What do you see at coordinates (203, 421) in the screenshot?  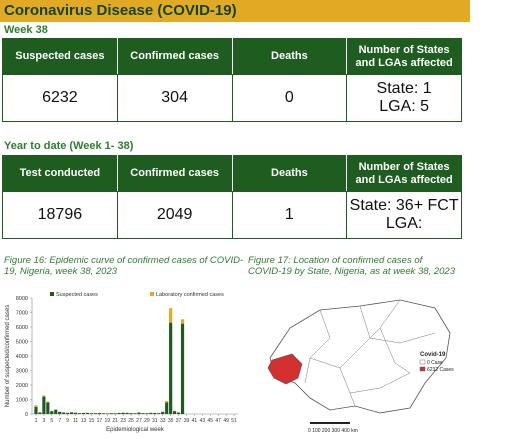 I see `x-tick-label: 43` at bounding box center [203, 421].